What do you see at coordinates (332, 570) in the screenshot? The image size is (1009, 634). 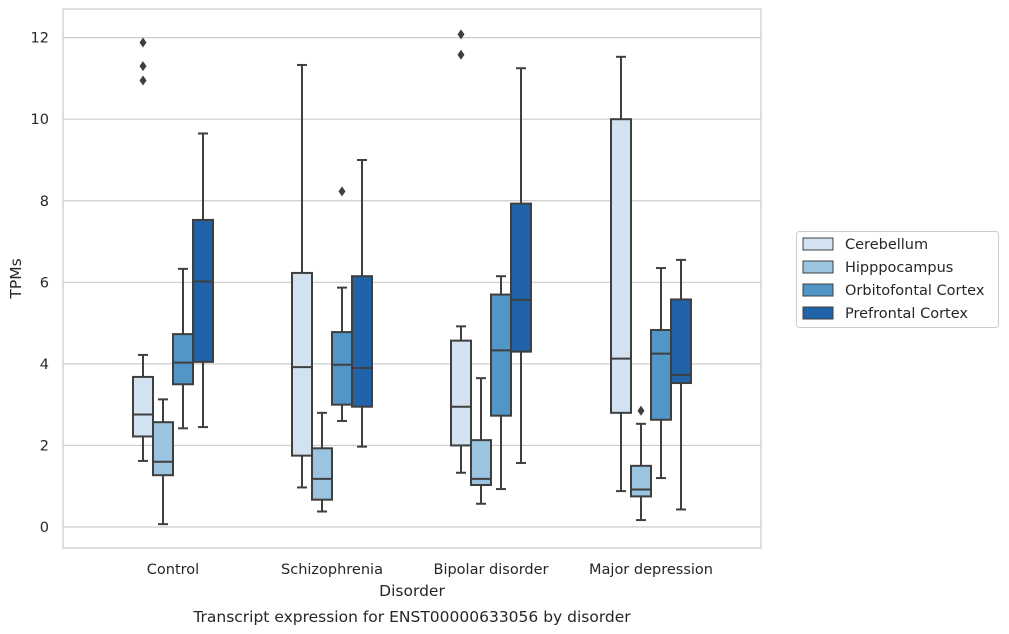 I see `x-tick-label: Schizophrenia` at bounding box center [332, 570].